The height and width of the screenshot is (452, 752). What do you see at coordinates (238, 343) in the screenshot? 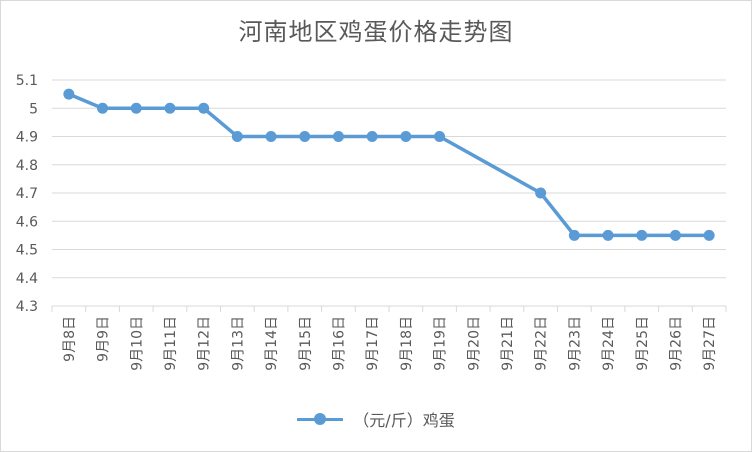
I see `x-tick-label: 9月13日` at bounding box center [238, 343].